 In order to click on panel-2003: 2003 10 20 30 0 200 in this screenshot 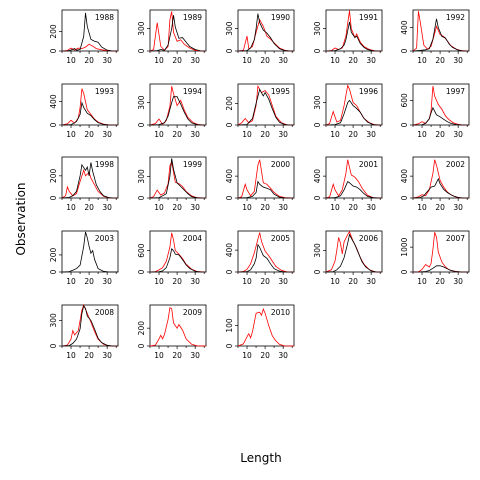, I will do `click(84, 258)`.